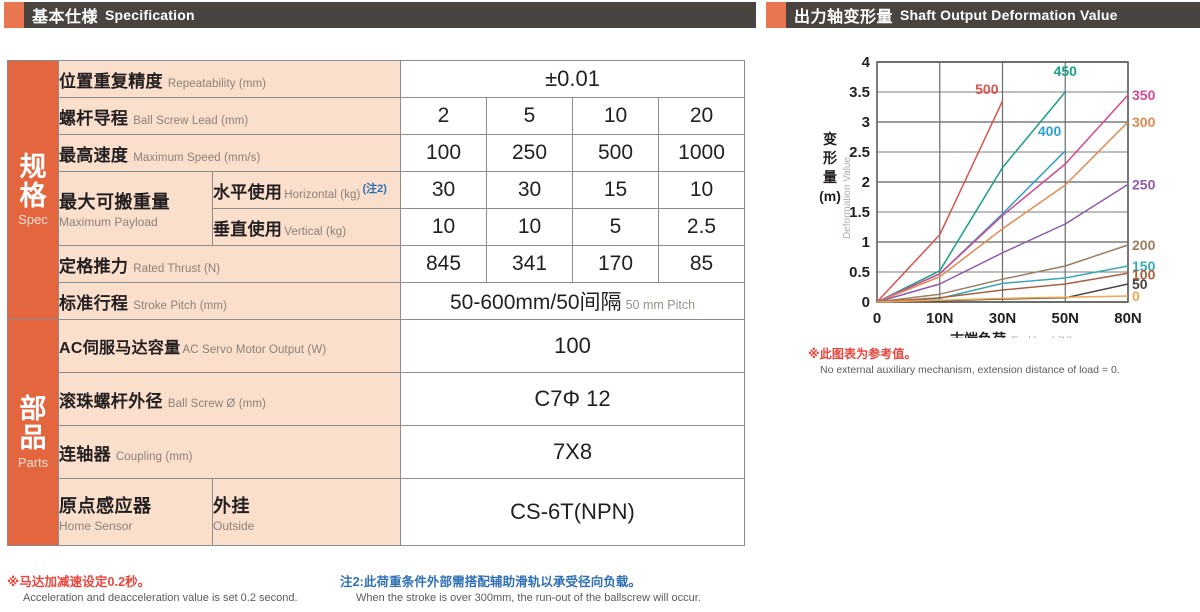  I want to click on svg-text: 4, so click(866, 62).